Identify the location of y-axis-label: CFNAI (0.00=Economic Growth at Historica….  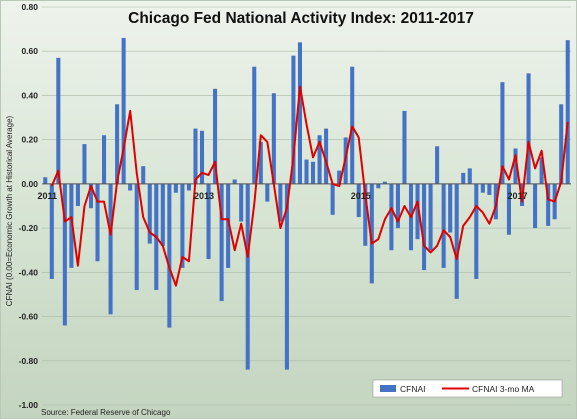
(9, 210).